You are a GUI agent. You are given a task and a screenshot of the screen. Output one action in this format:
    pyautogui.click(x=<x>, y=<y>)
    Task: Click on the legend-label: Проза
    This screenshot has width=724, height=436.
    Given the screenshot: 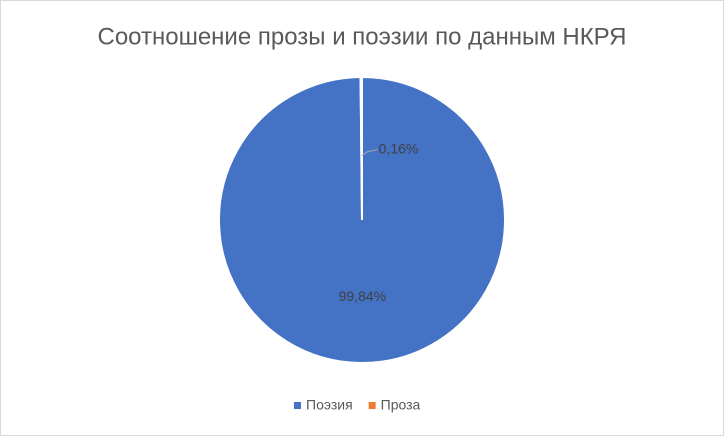 What is the action you would take?
    pyautogui.click(x=401, y=405)
    